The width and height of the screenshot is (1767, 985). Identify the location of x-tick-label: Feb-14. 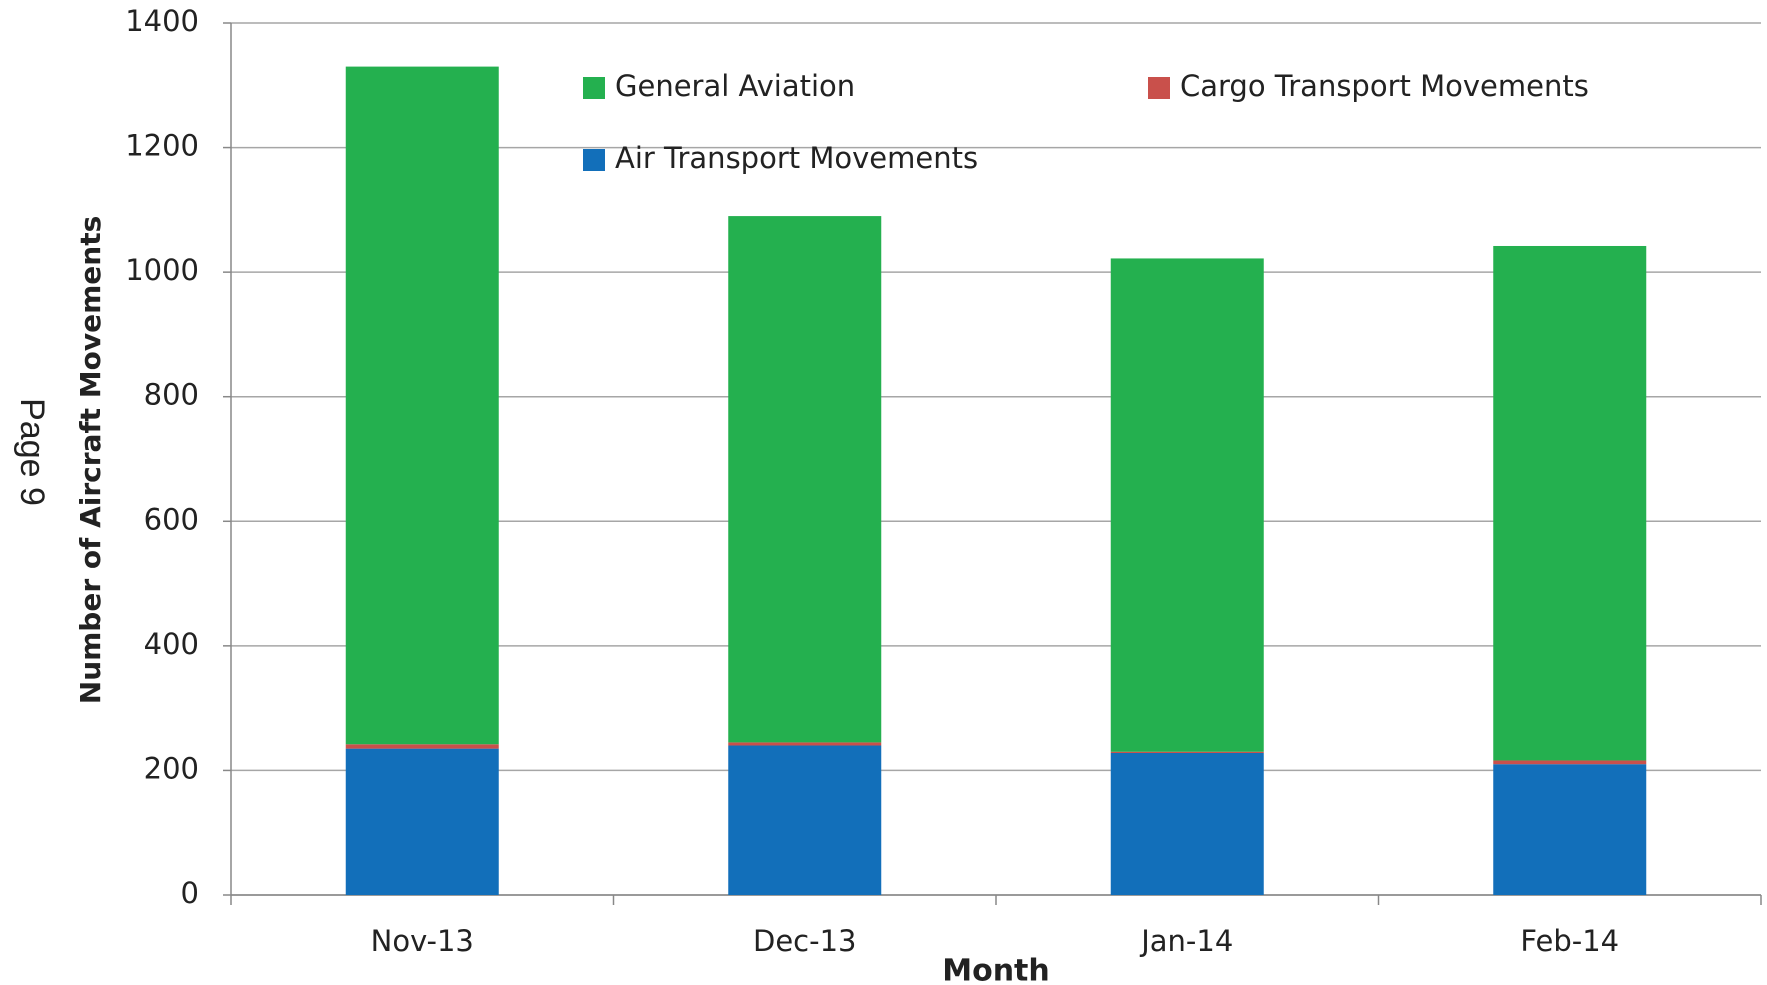
(1569, 941).